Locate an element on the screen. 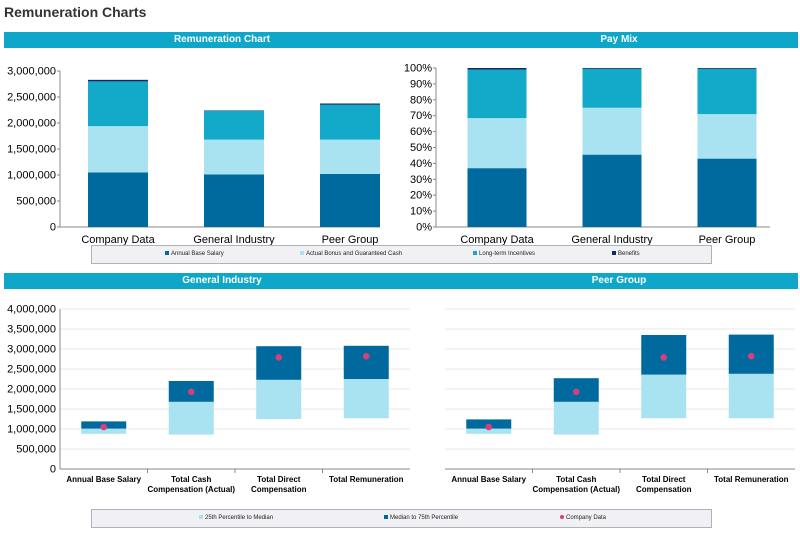 The image size is (800, 533). range-bar-low-peer-annual-base-salary is located at coordinates (489, 431).